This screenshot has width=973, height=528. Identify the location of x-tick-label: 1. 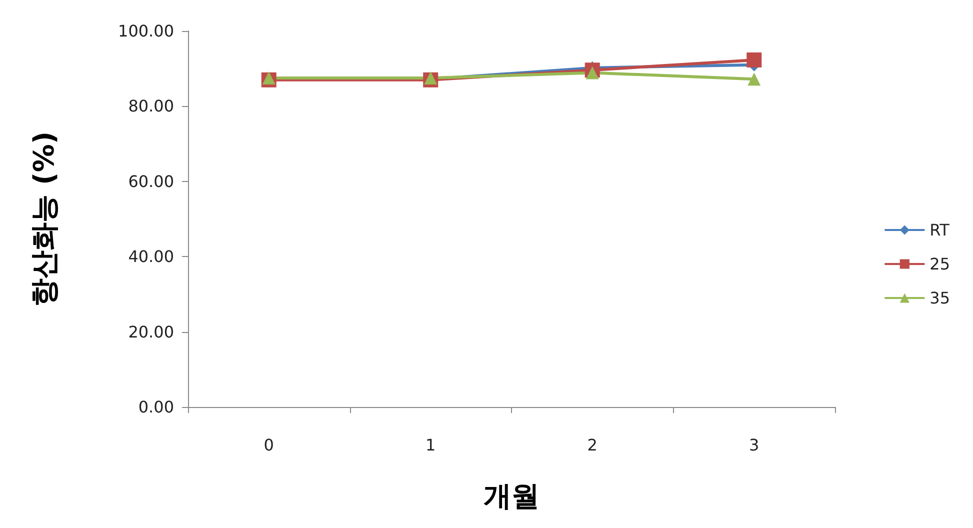
(431, 445).